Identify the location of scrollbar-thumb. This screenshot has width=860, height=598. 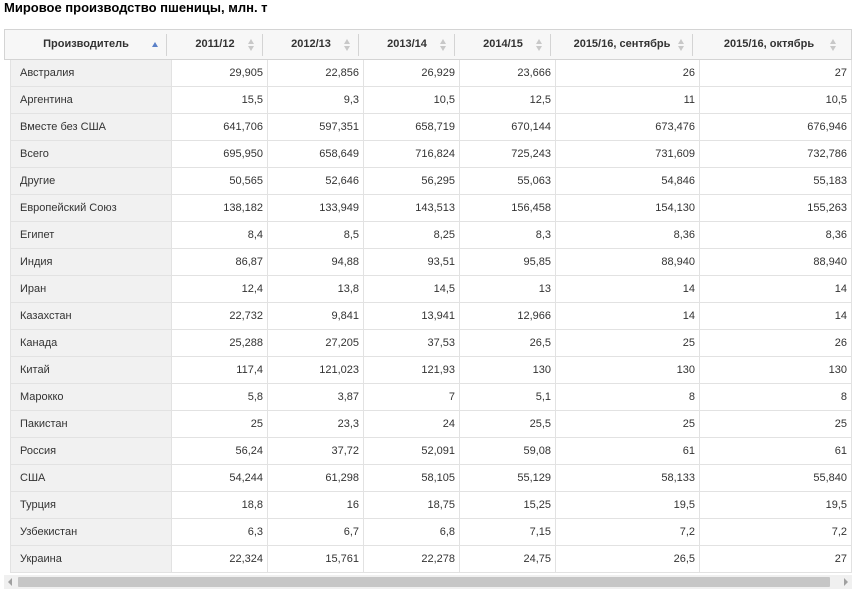
(424, 582).